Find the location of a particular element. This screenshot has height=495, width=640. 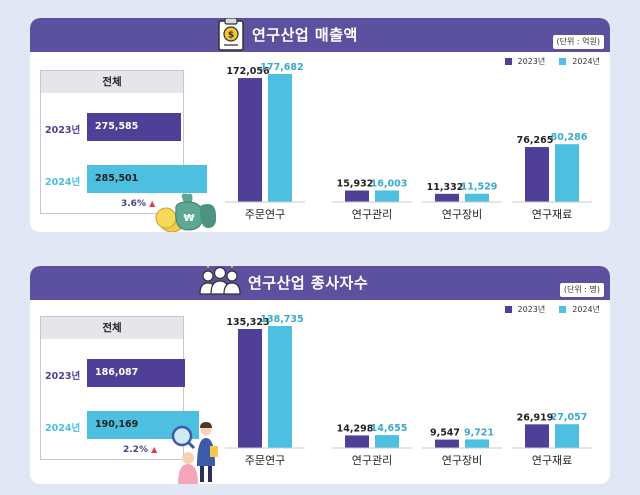

sales-change: 3.6% ▲ is located at coordinates (138, 204).